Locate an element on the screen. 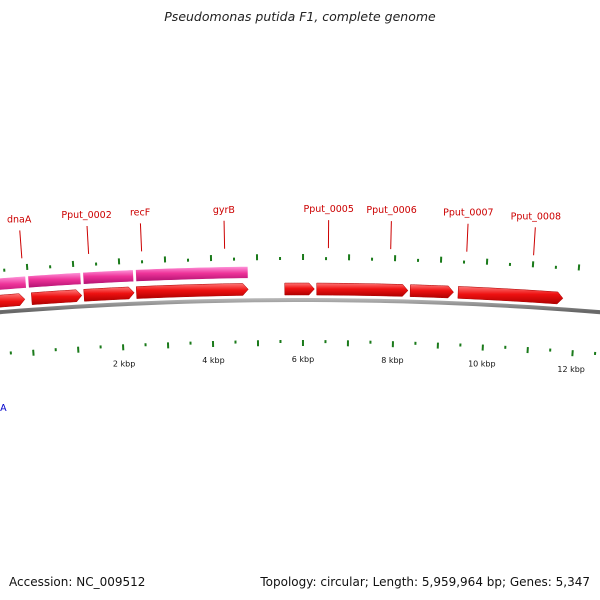  scale-label: 10 kbp is located at coordinates (482, 364).